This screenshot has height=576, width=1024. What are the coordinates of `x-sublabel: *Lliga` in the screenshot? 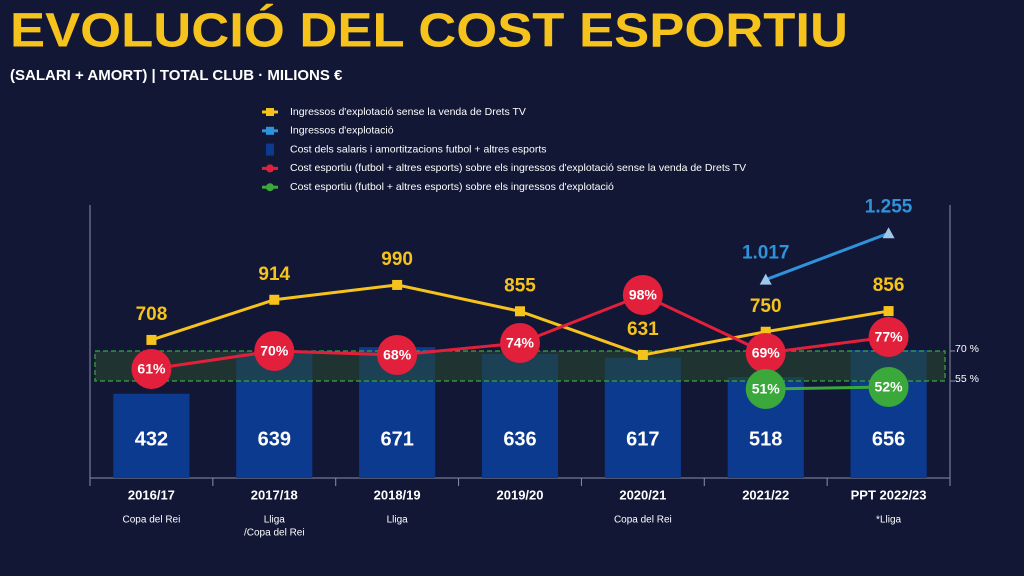 It's located at (888, 520).